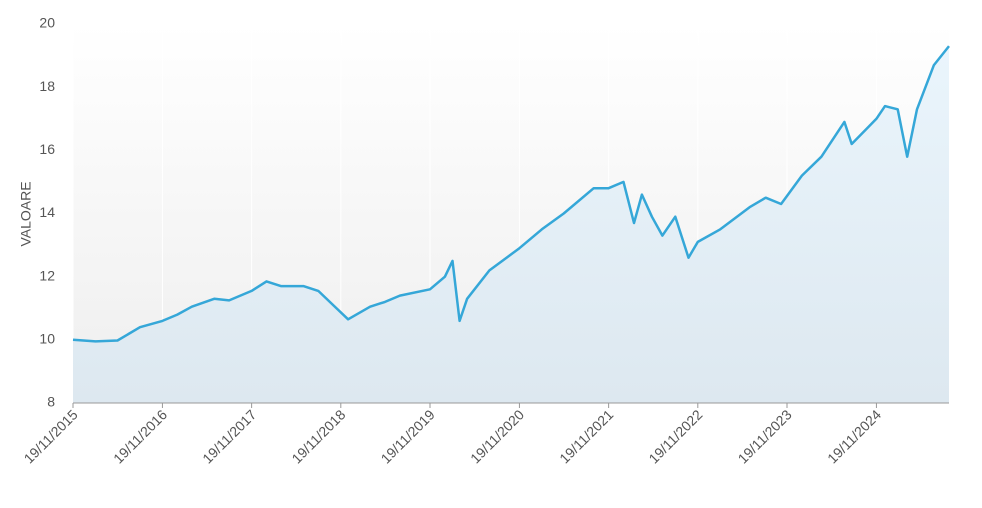 The height and width of the screenshot is (508, 982). What do you see at coordinates (47, 212) in the screenshot?
I see `y-tick-label: 14` at bounding box center [47, 212].